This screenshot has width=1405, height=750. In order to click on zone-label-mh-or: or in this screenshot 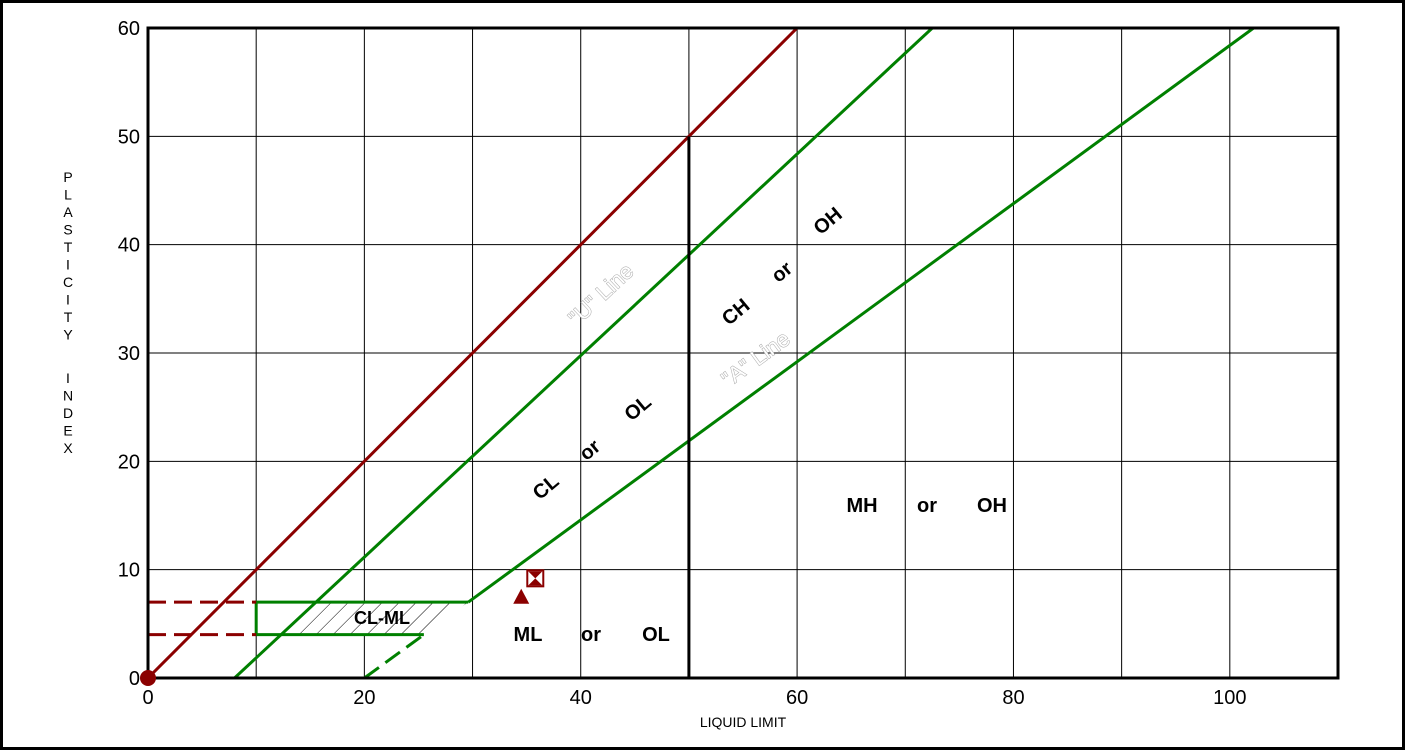, I will do `click(927, 506)`.